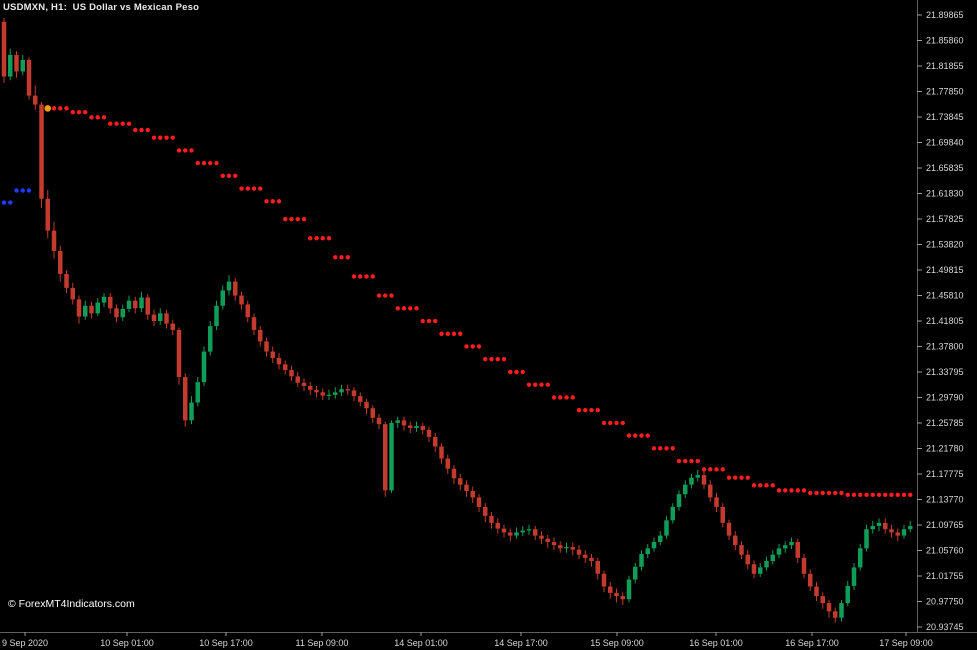  What do you see at coordinates (48, 108) in the screenshot?
I see `trailing-stop-dot-orange` at bounding box center [48, 108].